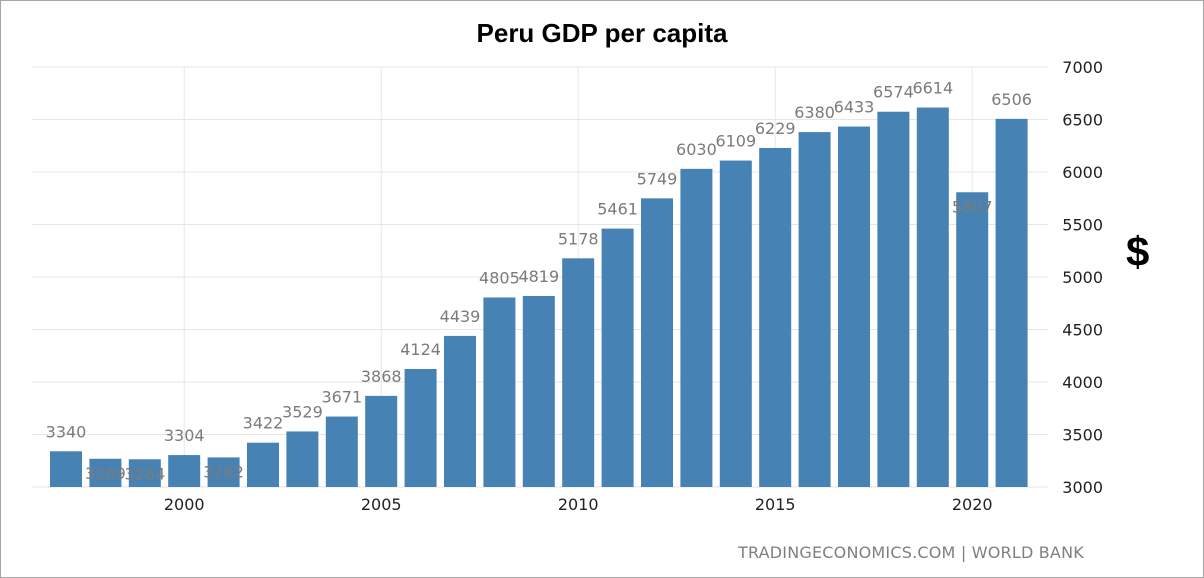 Image resolution: width=1204 pixels, height=578 pixels. Describe the element at coordinates (1082, 120) in the screenshot. I see `y-tick-label: 6500` at that location.